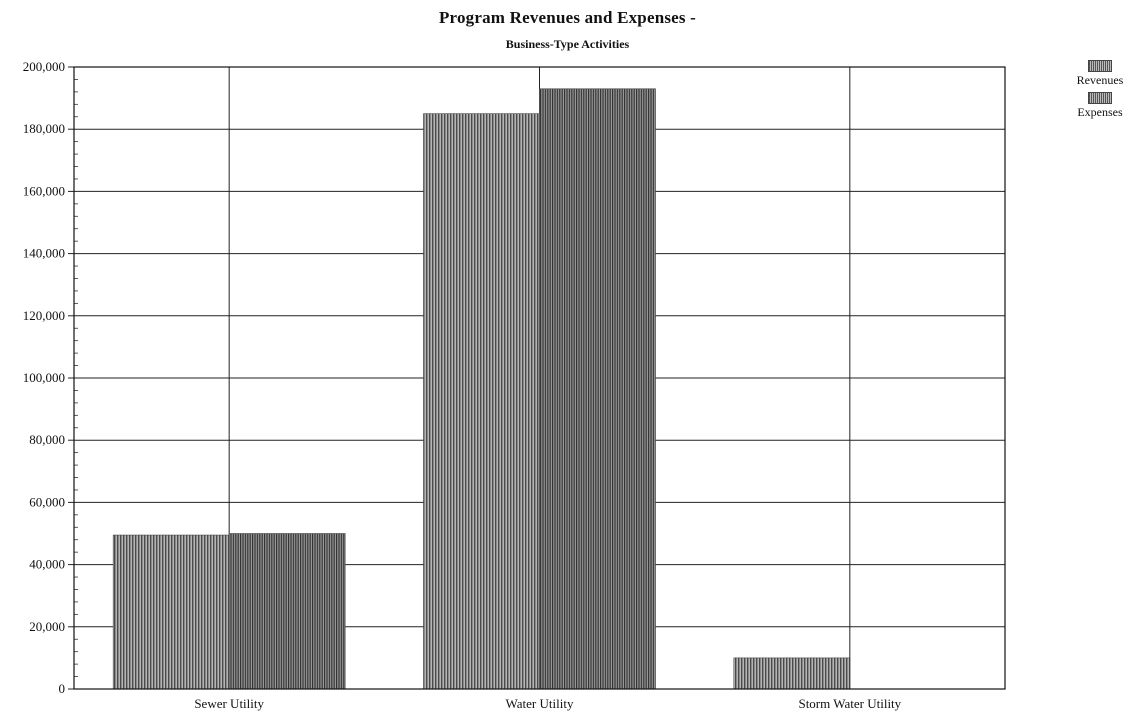 The image size is (1135, 717). What do you see at coordinates (849, 703) in the screenshot?
I see `x-tick-label: Storm Water Utility` at bounding box center [849, 703].